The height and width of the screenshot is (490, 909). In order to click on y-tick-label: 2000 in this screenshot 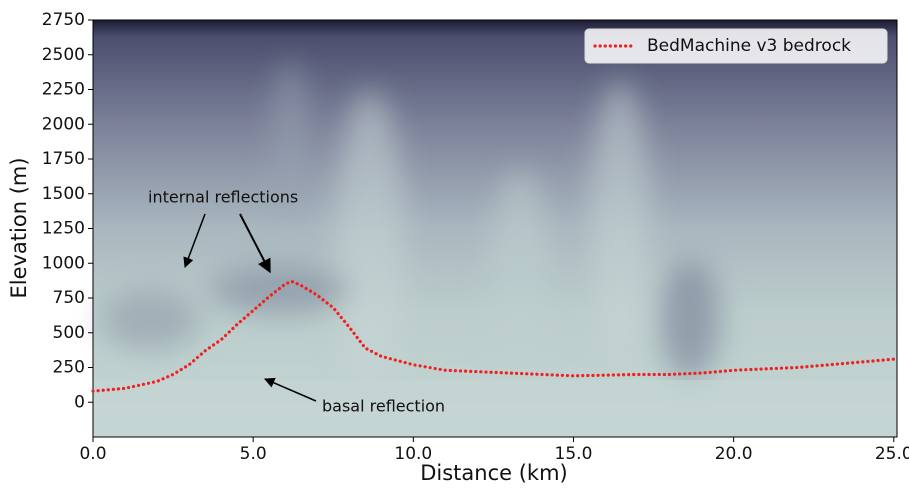, I will do `click(63, 124)`.